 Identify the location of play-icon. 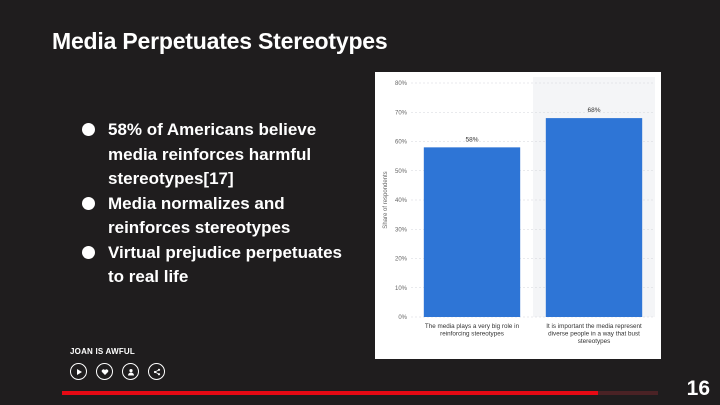
(79, 371).